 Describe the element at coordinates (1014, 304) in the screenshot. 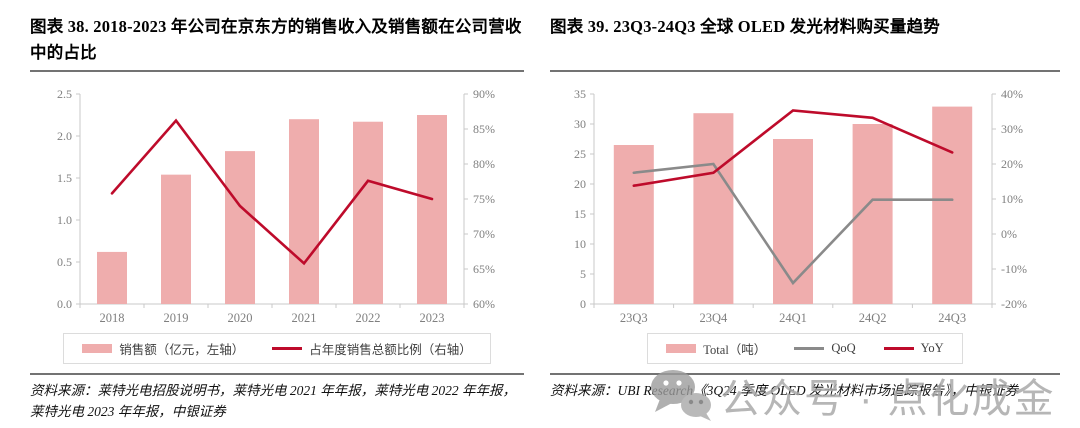

I see `svg-text: -20%` at that location.